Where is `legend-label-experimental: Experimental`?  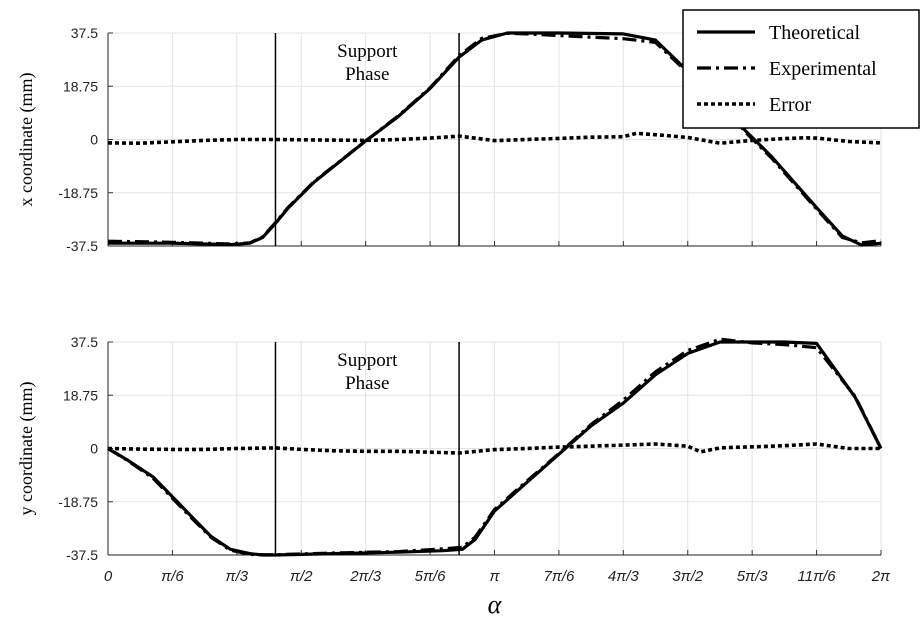 legend-label-experimental: Experimental is located at coordinates (823, 69).